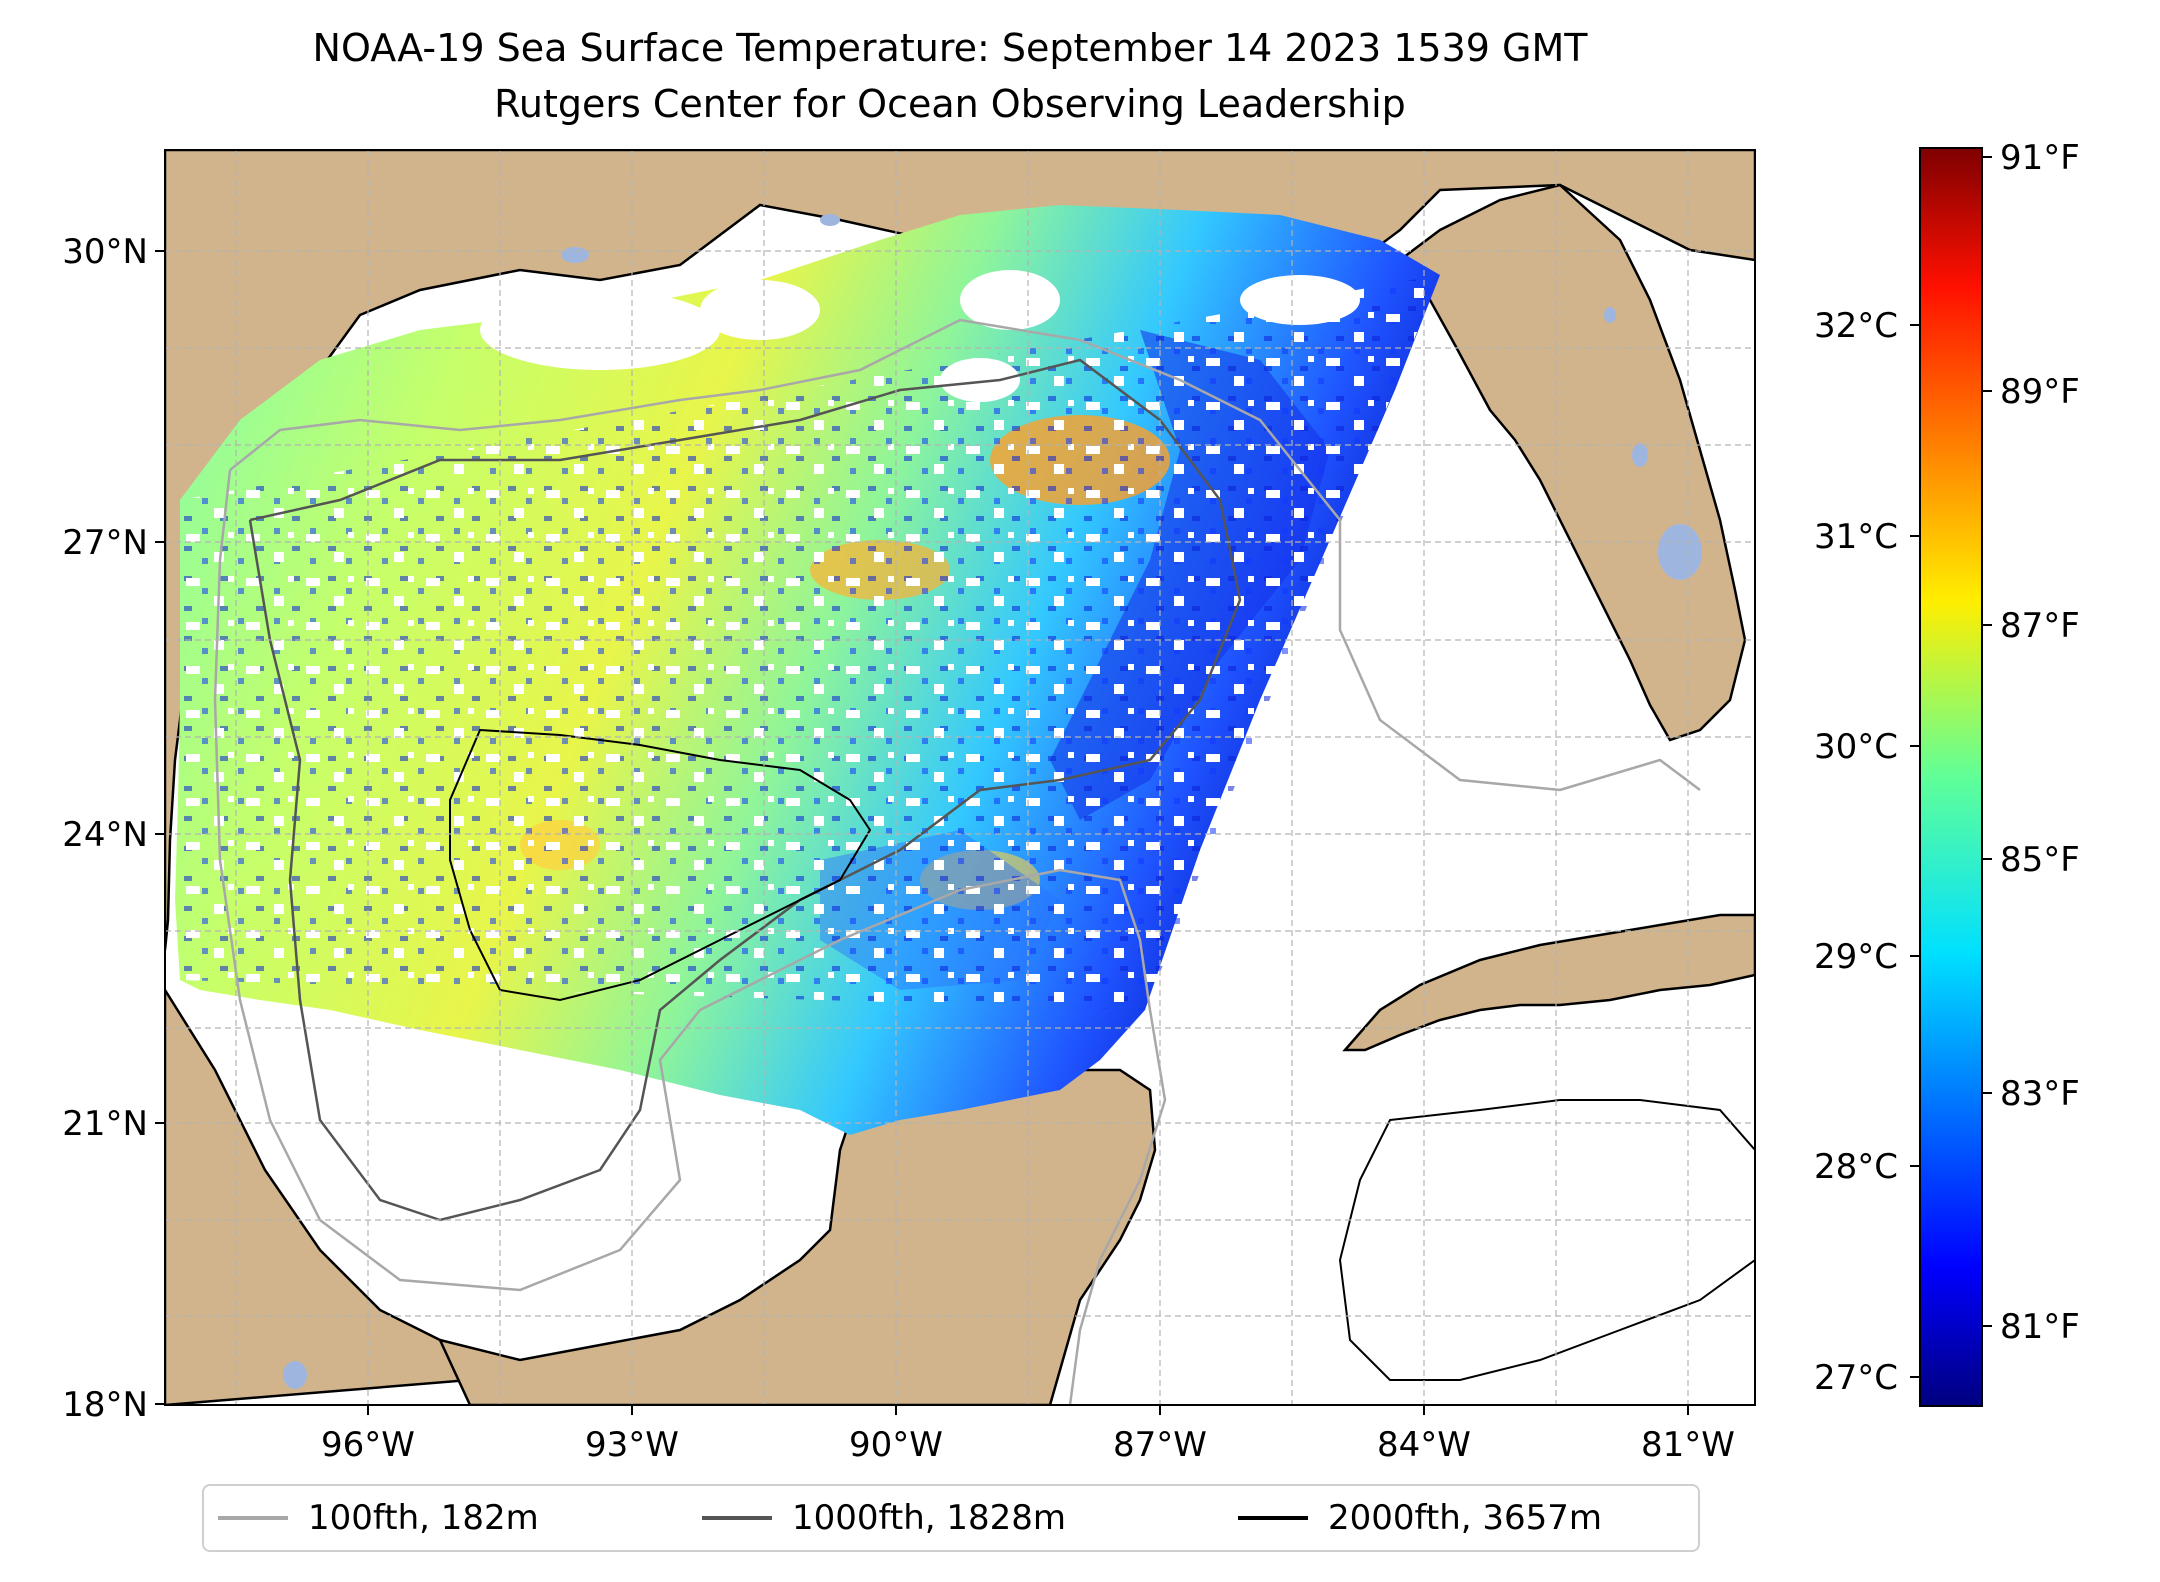 The image size is (2160, 1582). What do you see at coordinates (1028, 1445) in the screenshot?
I see `longitude-labels: 96°W 93°W 90°W 87°W 84°W 81°W` at bounding box center [1028, 1445].